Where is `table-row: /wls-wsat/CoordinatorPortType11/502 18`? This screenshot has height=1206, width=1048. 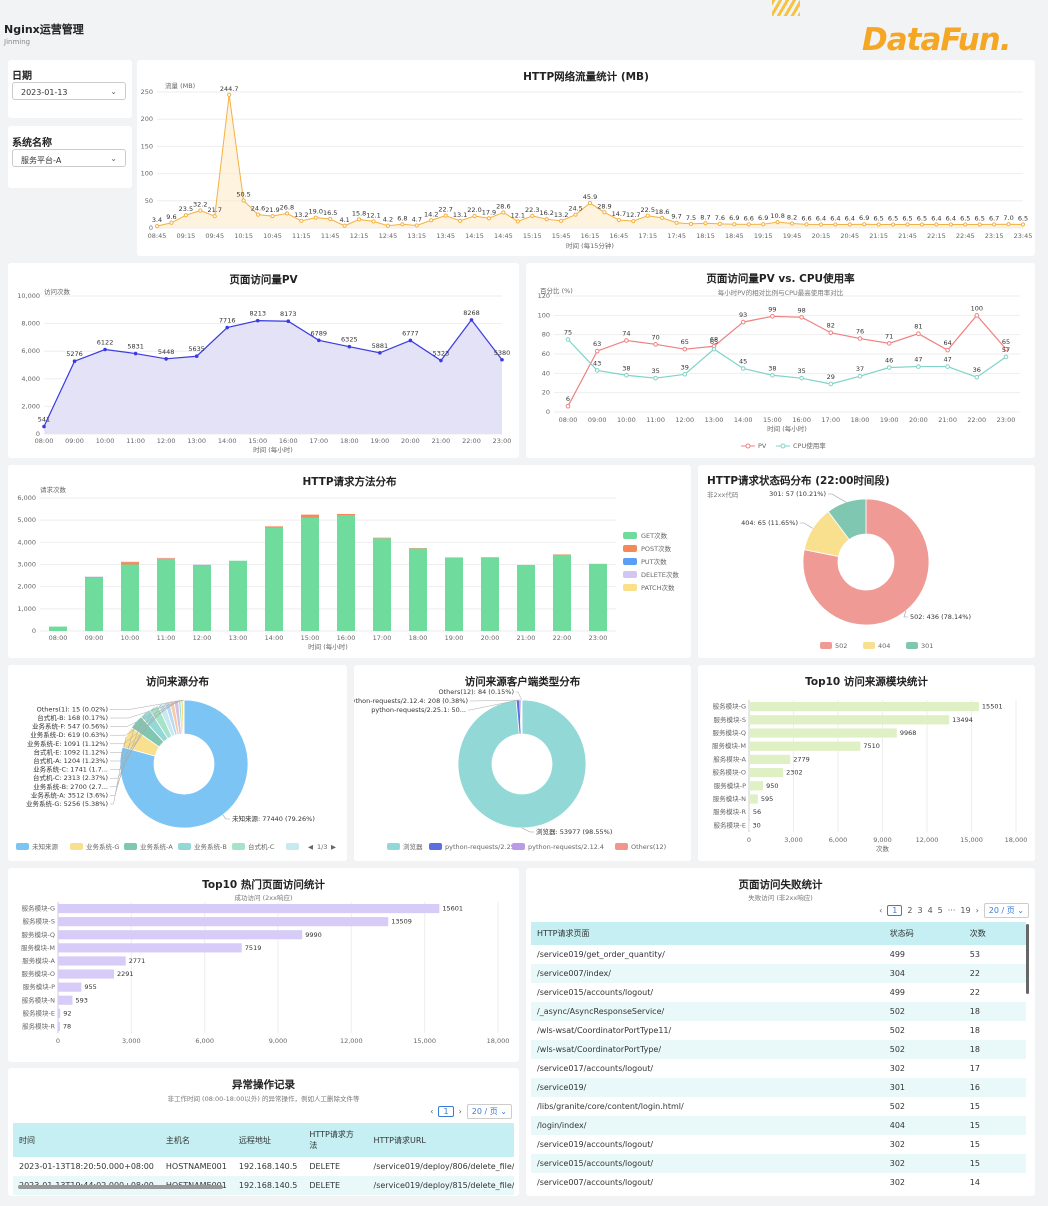
table-row: /wls-wsat/CoordinatorPortType11/502 18 is located at coordinates (778, 1030).